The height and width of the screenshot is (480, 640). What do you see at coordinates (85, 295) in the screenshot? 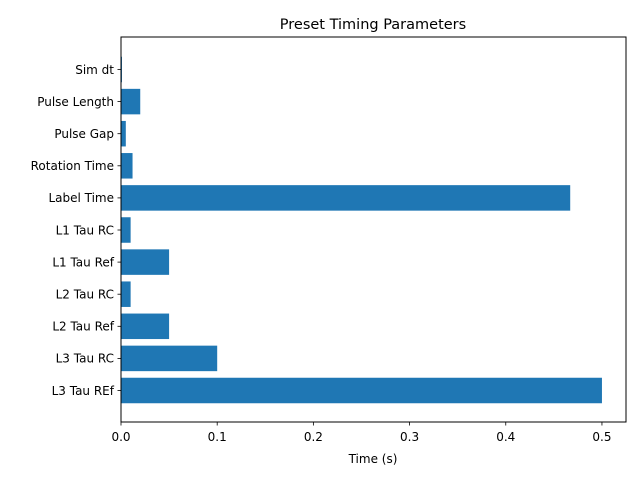
I see `y-tick-label: L2 Tau RC` at bounding box center [85, 295].